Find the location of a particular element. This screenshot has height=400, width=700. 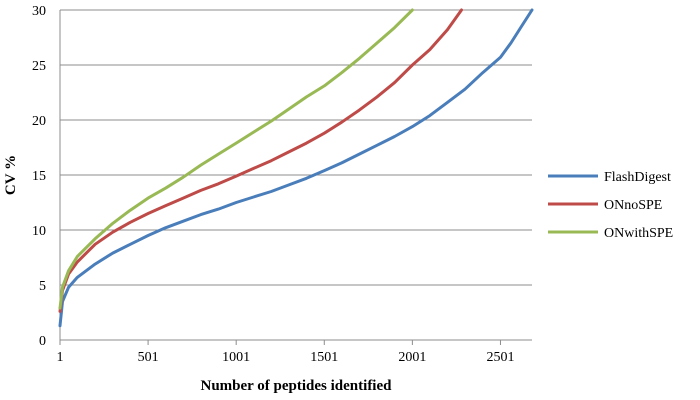

x-tick-label: 501 is located at coordinates (148, 357).